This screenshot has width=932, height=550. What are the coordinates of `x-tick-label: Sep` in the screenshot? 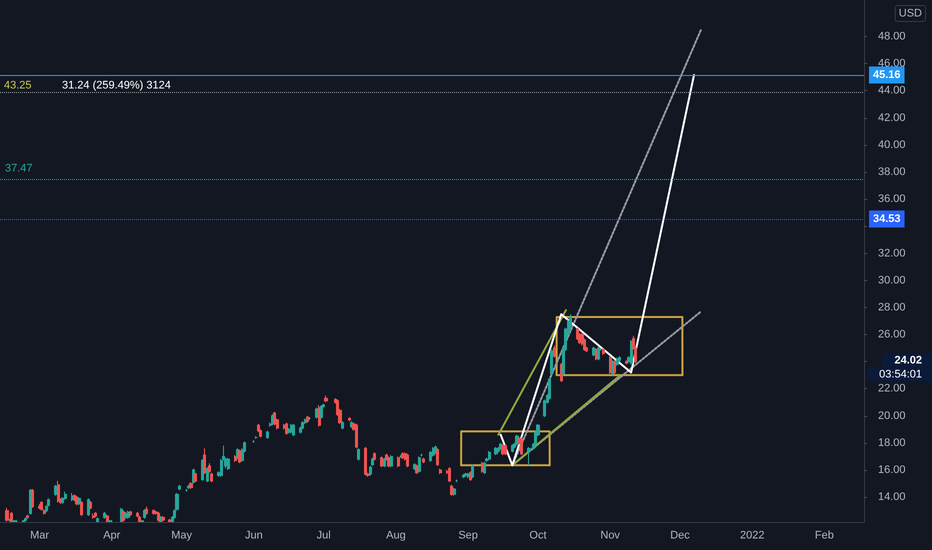 It's located at (468, 536).